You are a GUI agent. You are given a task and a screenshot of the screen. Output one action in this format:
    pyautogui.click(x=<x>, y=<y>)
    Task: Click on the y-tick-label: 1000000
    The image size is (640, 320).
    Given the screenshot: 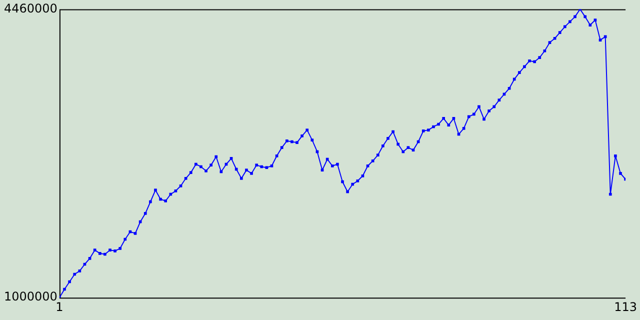 What is the action you would take?
    pyautogui.click(x=31, y=297)
    